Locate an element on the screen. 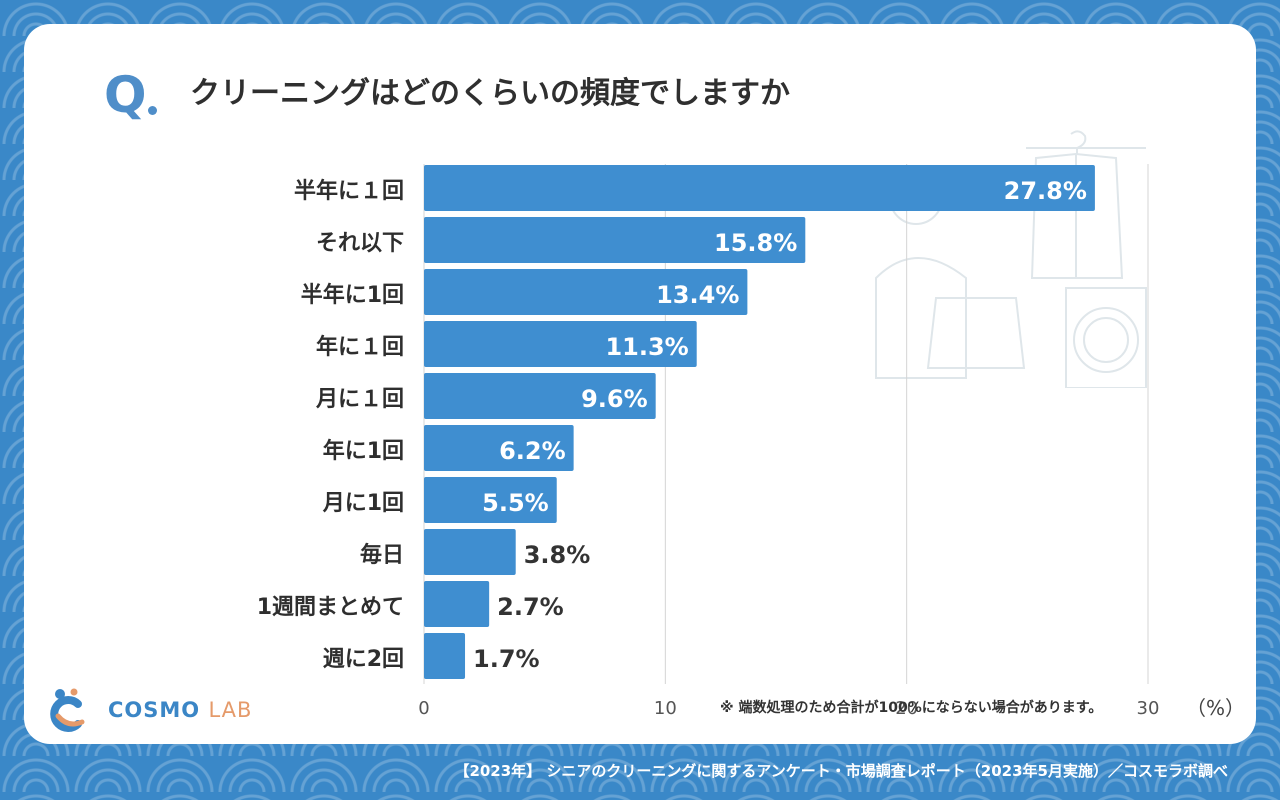 Image resolution: width=1280 pixels, height=800 pixels. category-label: 月に1回 is located at coordinates (363, 503).